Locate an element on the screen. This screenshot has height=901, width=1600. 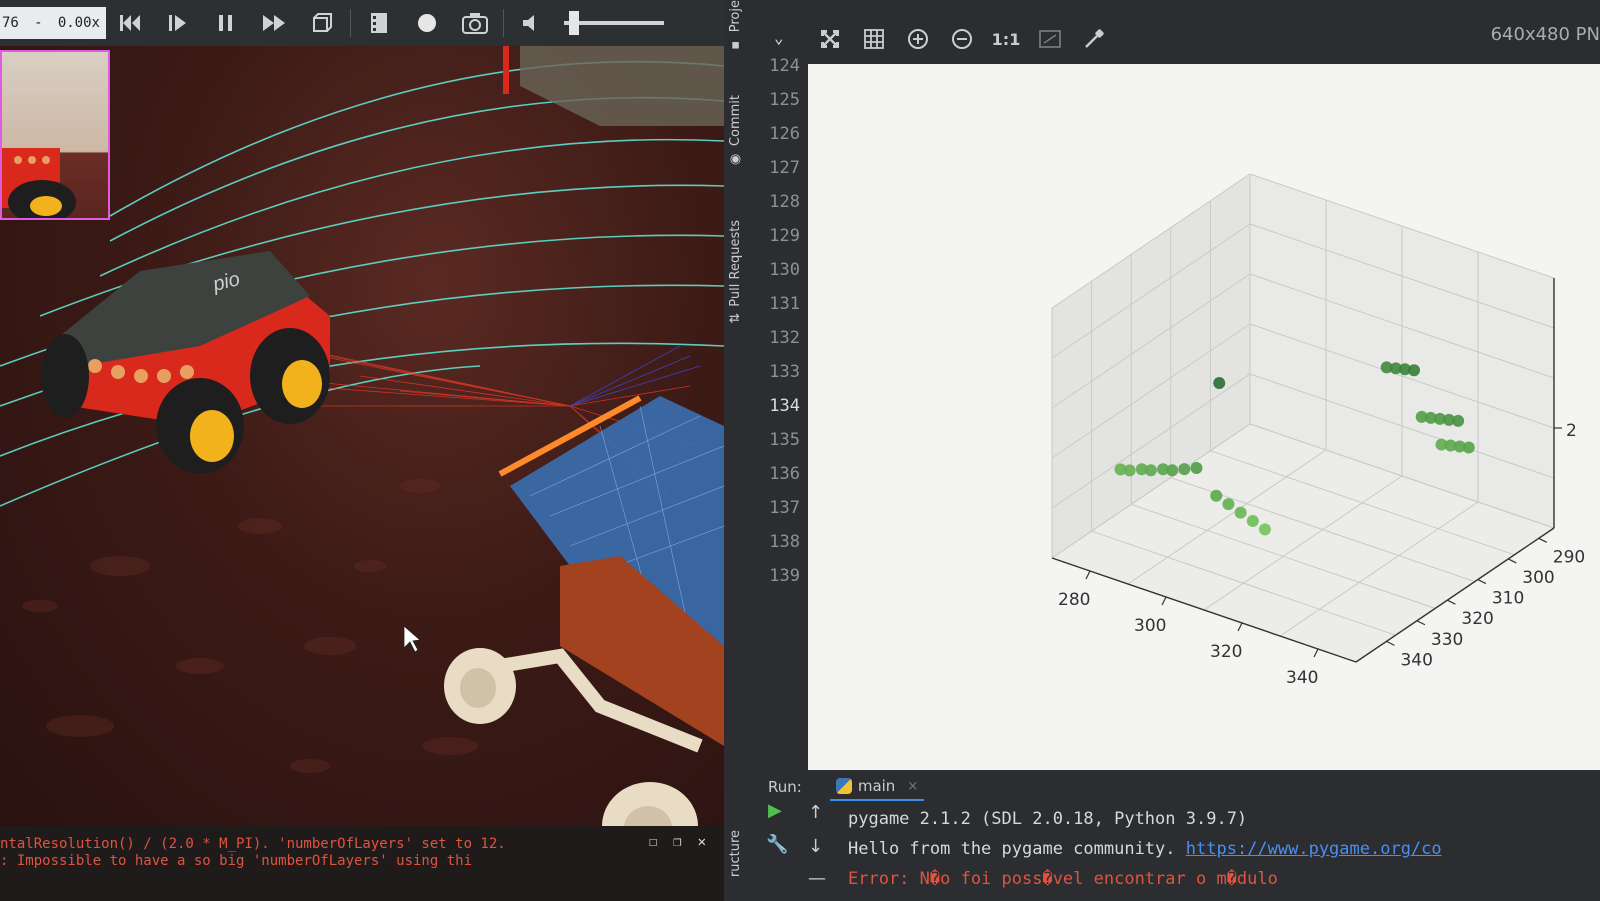
fit-screen-icon is located at coordinates (830, 39).